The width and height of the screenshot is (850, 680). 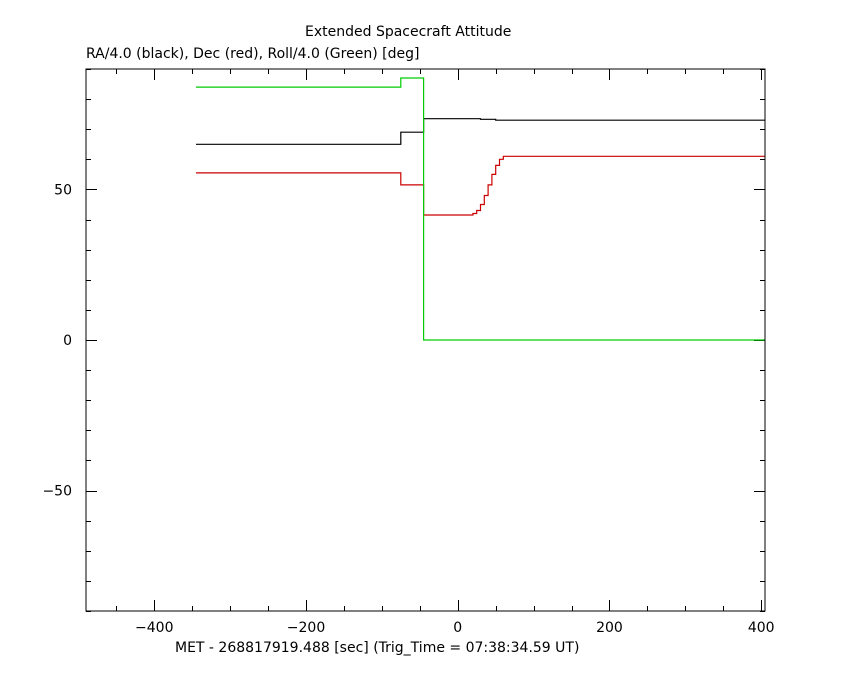 I want to click on x-tick-label: 0, so click(x=457, y=628).